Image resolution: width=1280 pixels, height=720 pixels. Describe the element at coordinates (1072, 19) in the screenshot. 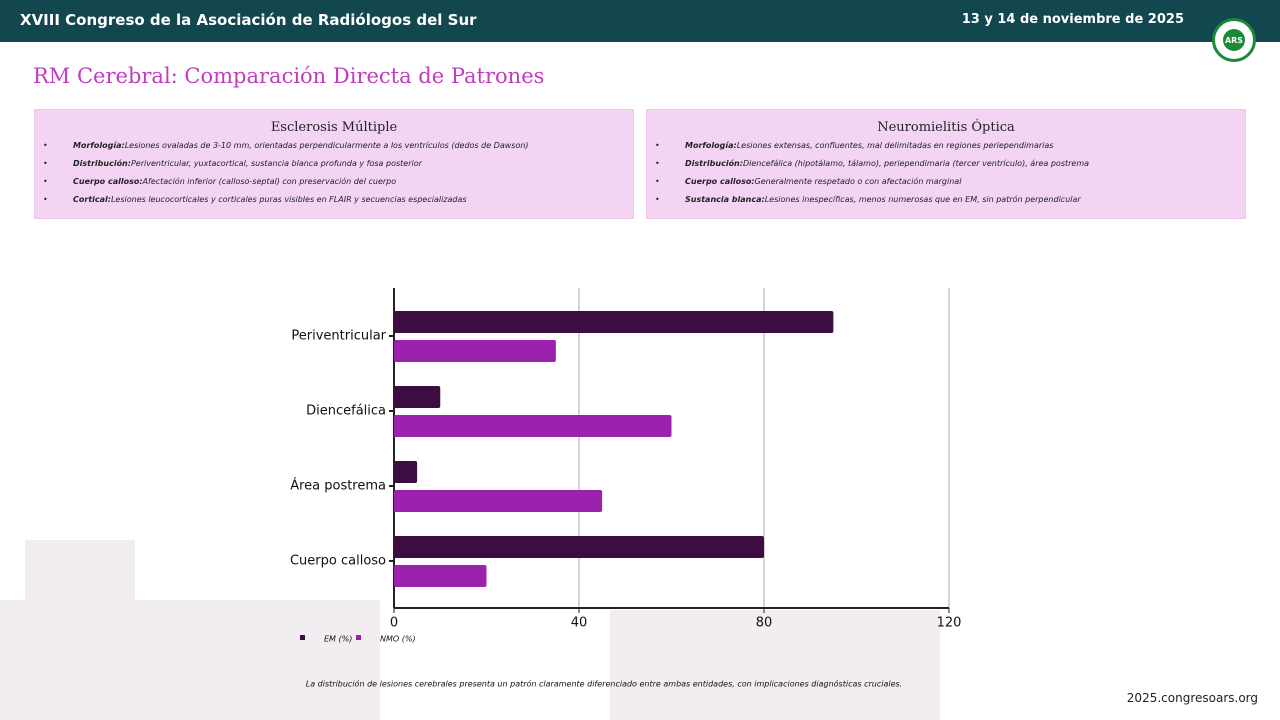

I see `header-date: 13 y 14 de noviembre de 2025` at that location.